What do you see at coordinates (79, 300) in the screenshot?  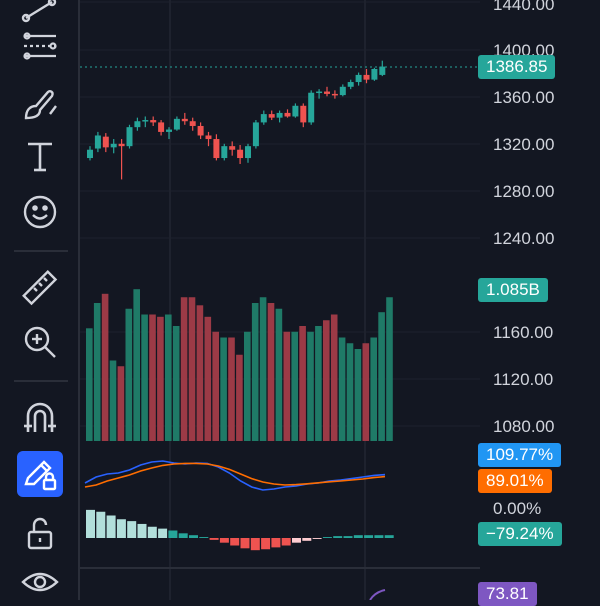 I see `toolbar-divider` at bounding box center [79, 300].